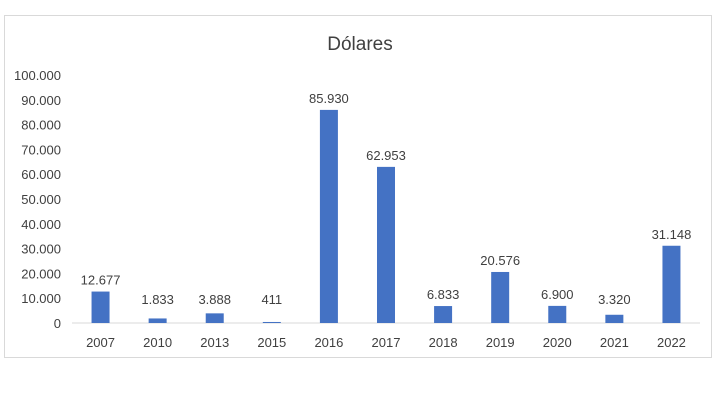  Describe the element at coordinates (41, 174) in the screenshot. I see `y-tick-label: 60.000` at that location.